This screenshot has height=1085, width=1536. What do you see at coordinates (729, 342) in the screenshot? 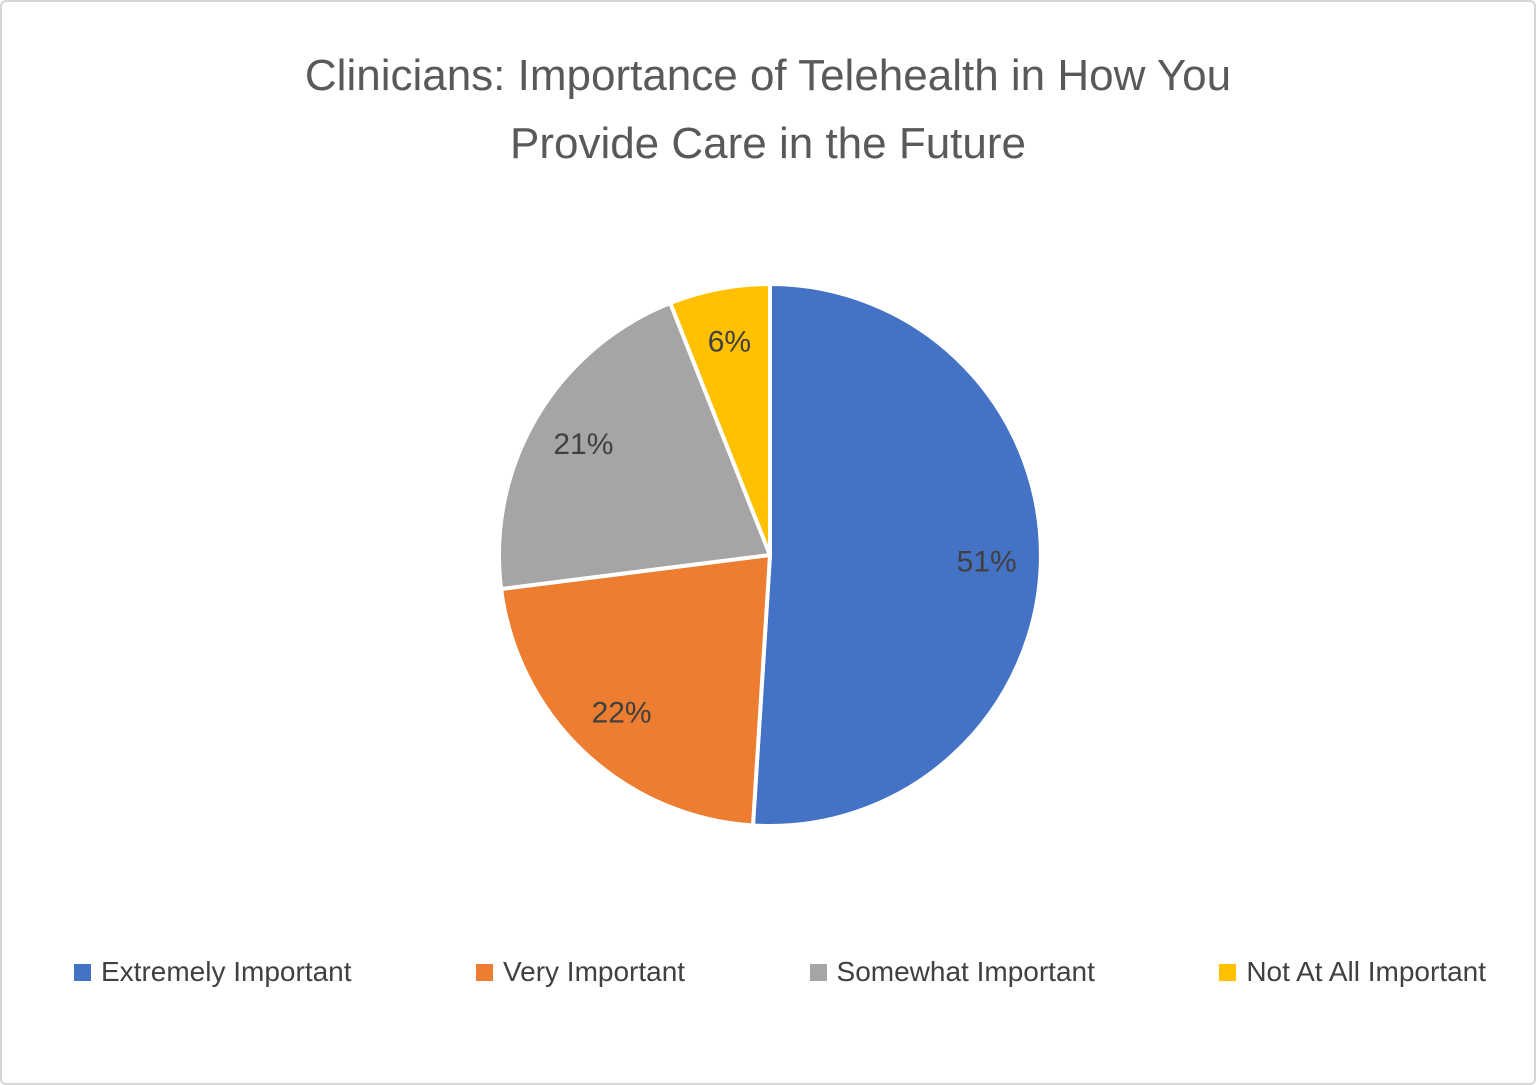
I see `pie-label-not-at-all-important: 6%` at bounding box center [729, 342].